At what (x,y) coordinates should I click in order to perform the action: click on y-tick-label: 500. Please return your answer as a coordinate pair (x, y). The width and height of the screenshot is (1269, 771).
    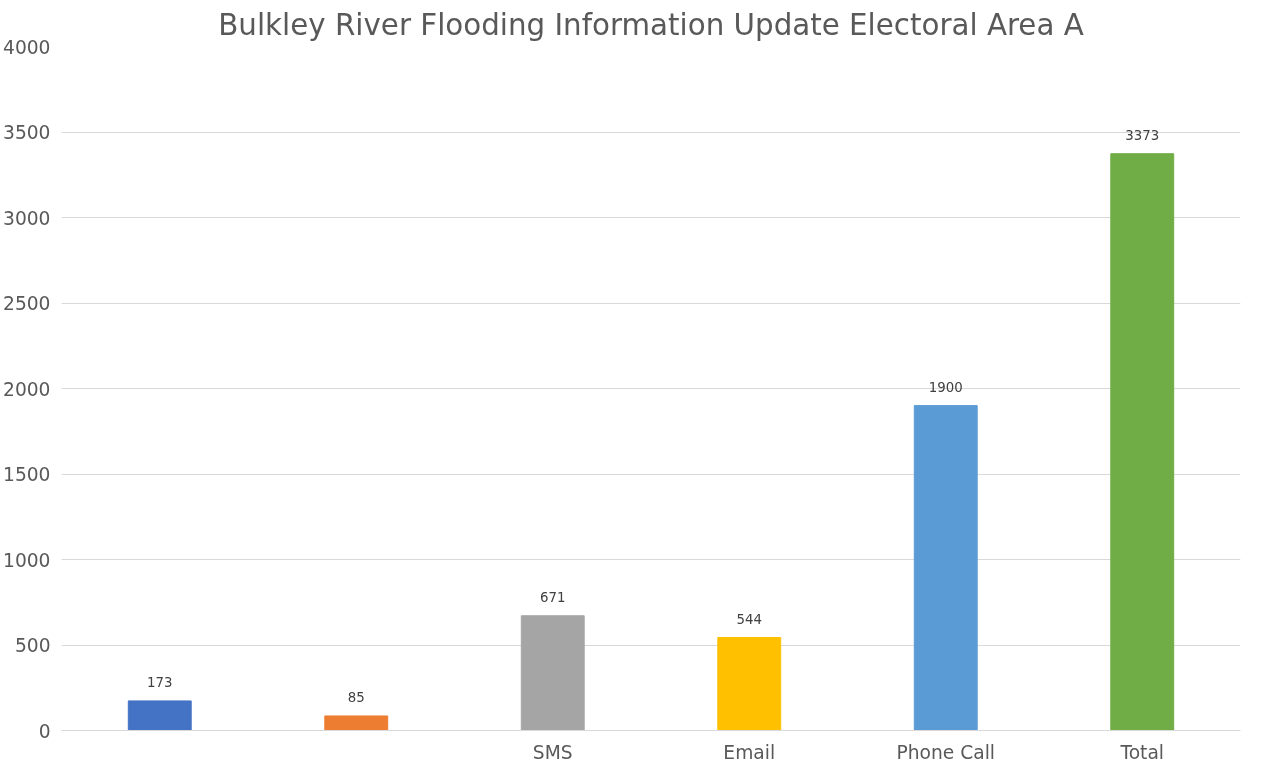
    Looking at the image, I should click on (32, 645).